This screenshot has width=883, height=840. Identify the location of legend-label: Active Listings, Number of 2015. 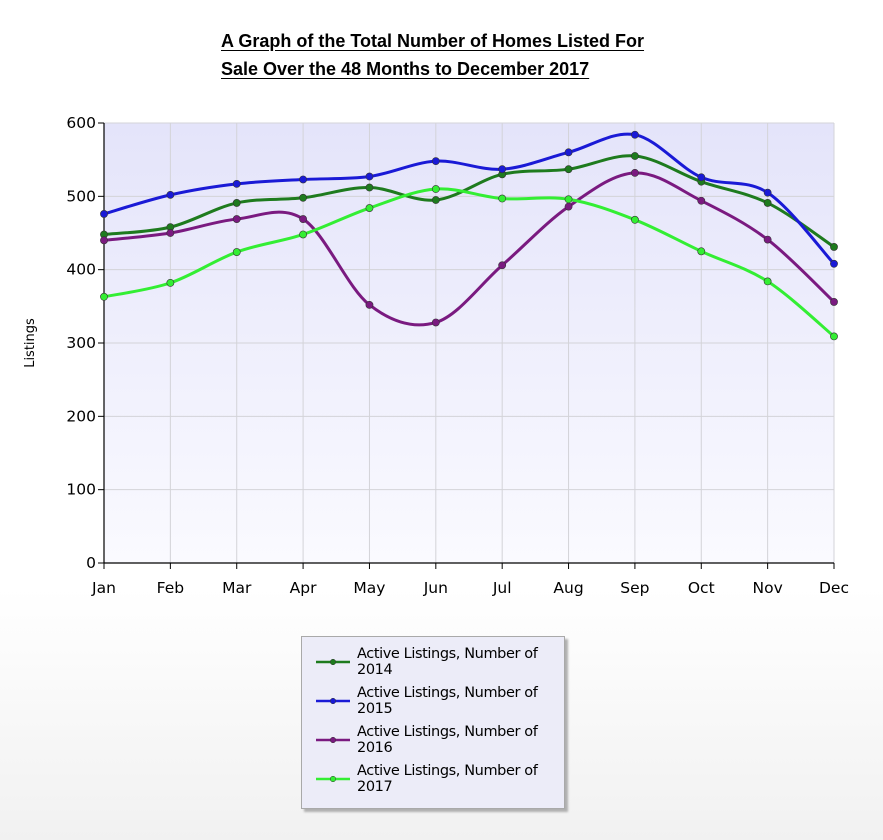
(447, 701).